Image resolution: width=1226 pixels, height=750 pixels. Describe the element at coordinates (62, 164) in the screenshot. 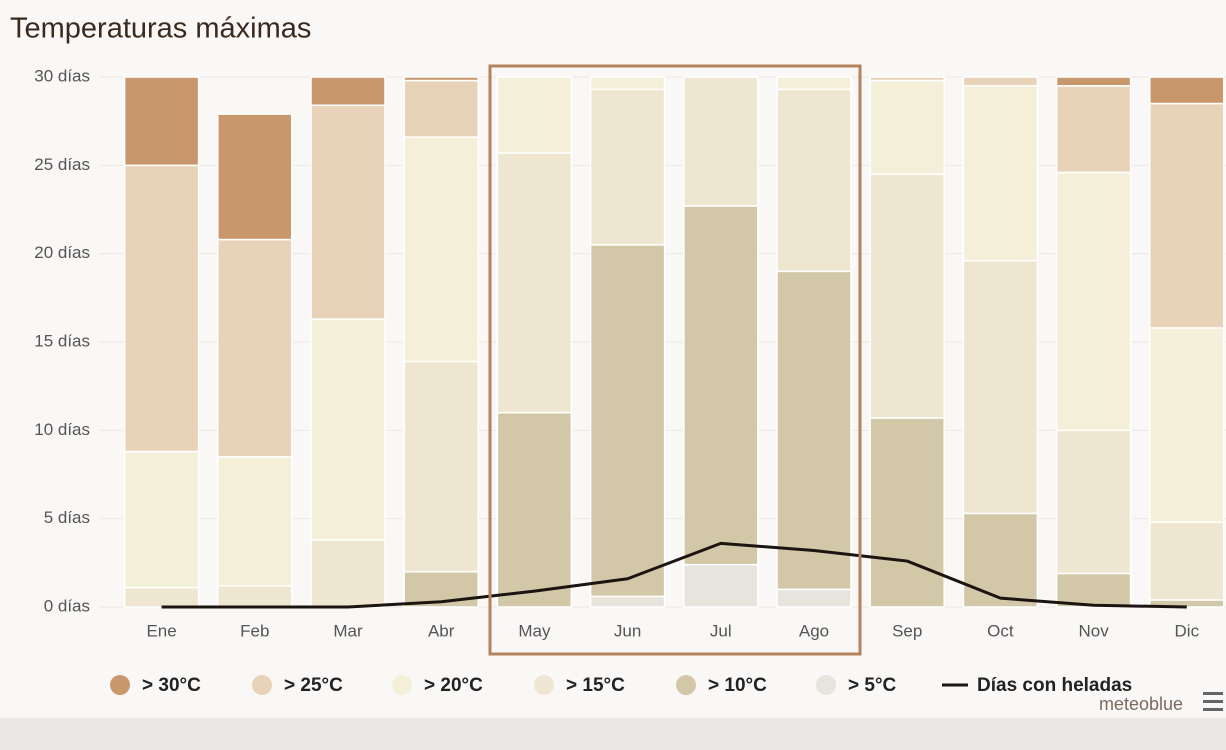

I see `y-tick-label: 25 días` at that location.